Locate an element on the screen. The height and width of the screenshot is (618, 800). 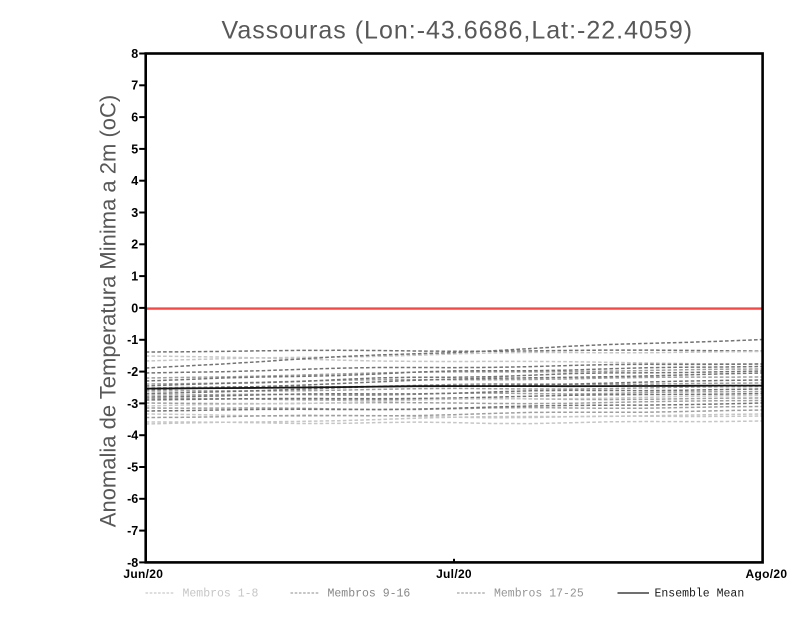
svg-text: Membros 17-25 is located at coordinates (539, 594).